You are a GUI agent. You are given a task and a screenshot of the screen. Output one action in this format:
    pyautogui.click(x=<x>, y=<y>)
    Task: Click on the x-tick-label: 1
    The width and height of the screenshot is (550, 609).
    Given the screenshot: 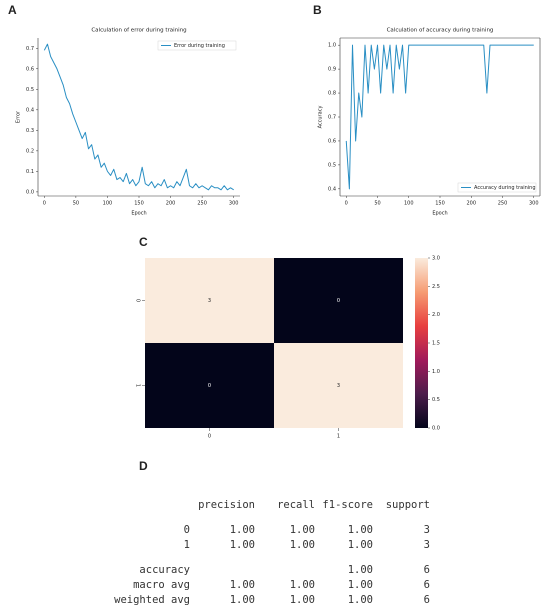 What is the action you would take?
    pyautogui.click(x=338, y=437)
    